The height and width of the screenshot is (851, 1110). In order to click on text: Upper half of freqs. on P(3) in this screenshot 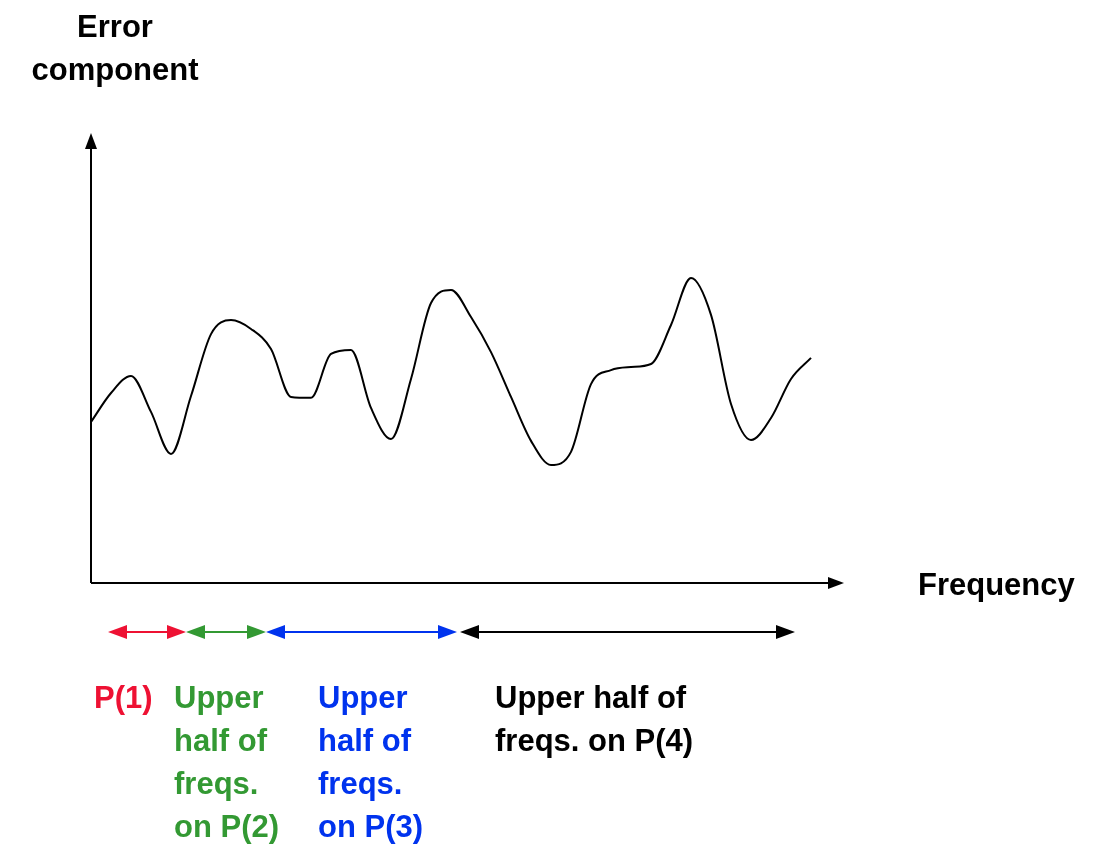, I will do `click(371, 762)`.